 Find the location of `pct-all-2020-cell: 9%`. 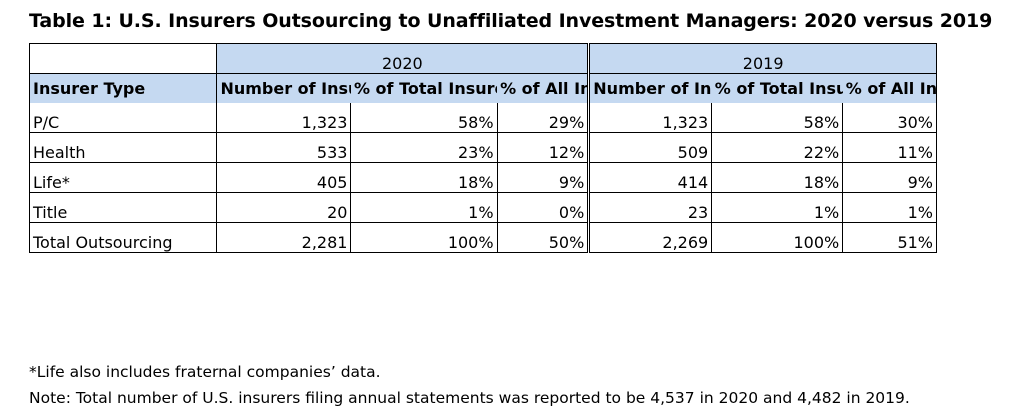

pct-all-2020-cell: 9% is located at coordinates (544, 177).